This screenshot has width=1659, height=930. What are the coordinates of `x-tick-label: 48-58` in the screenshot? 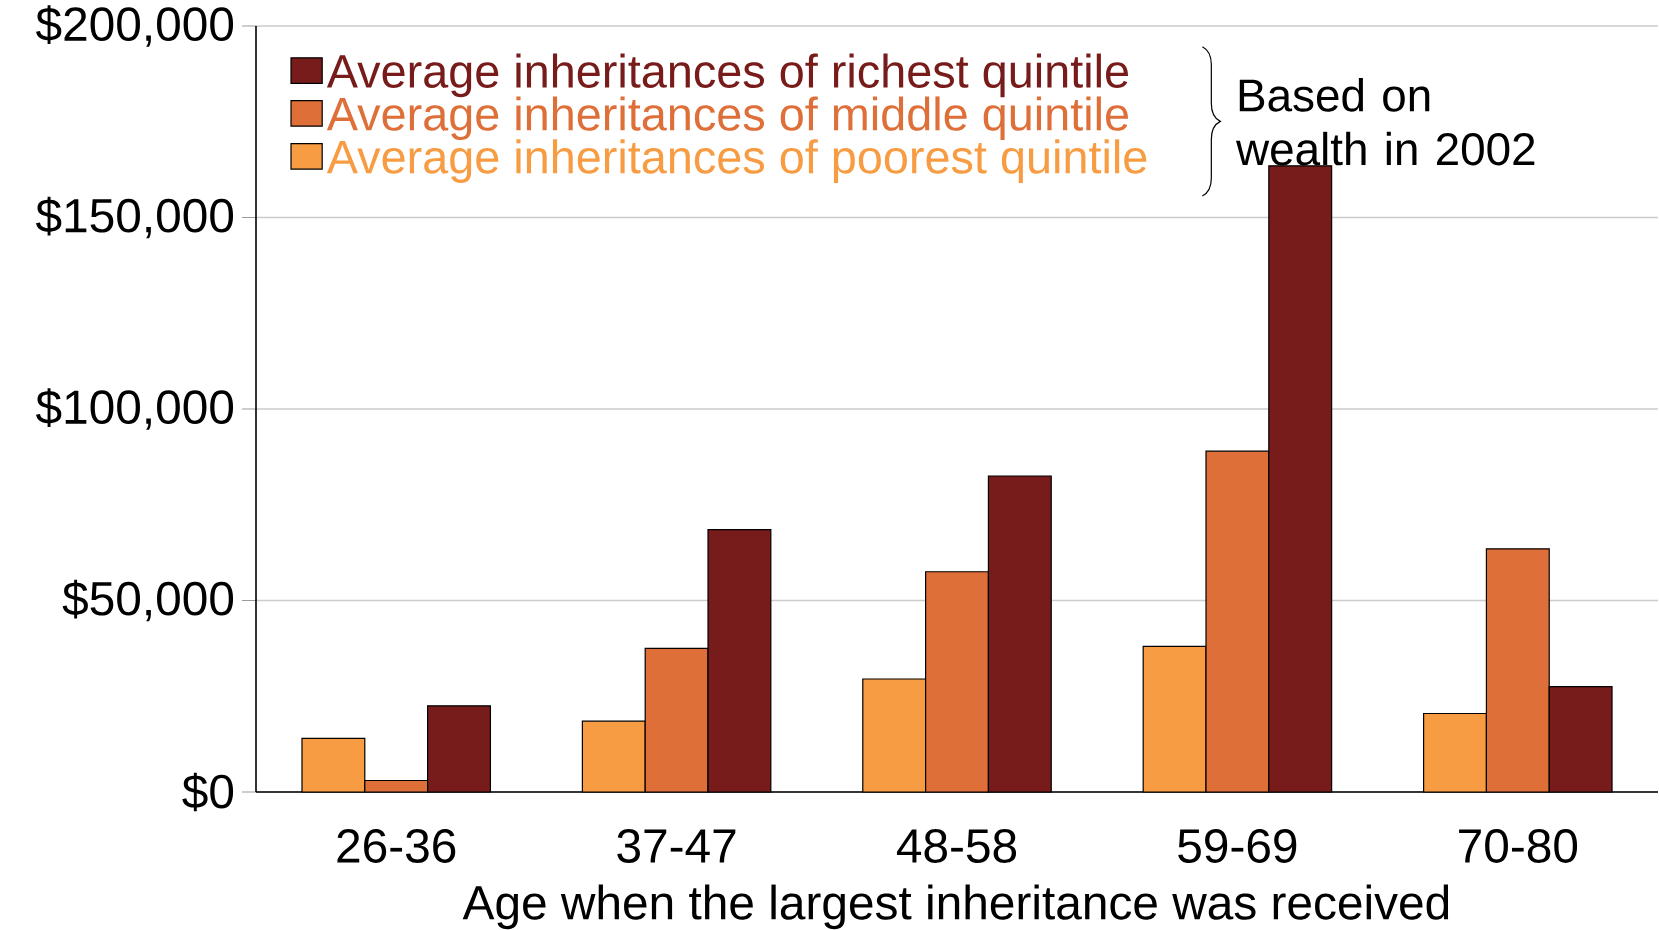 It's located at (956, 846).